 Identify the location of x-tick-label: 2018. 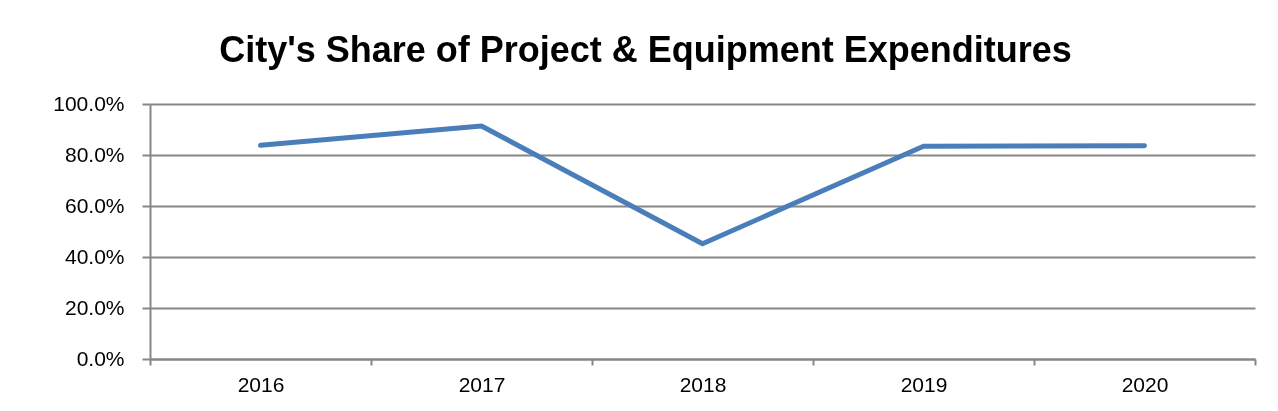
(703, 384).